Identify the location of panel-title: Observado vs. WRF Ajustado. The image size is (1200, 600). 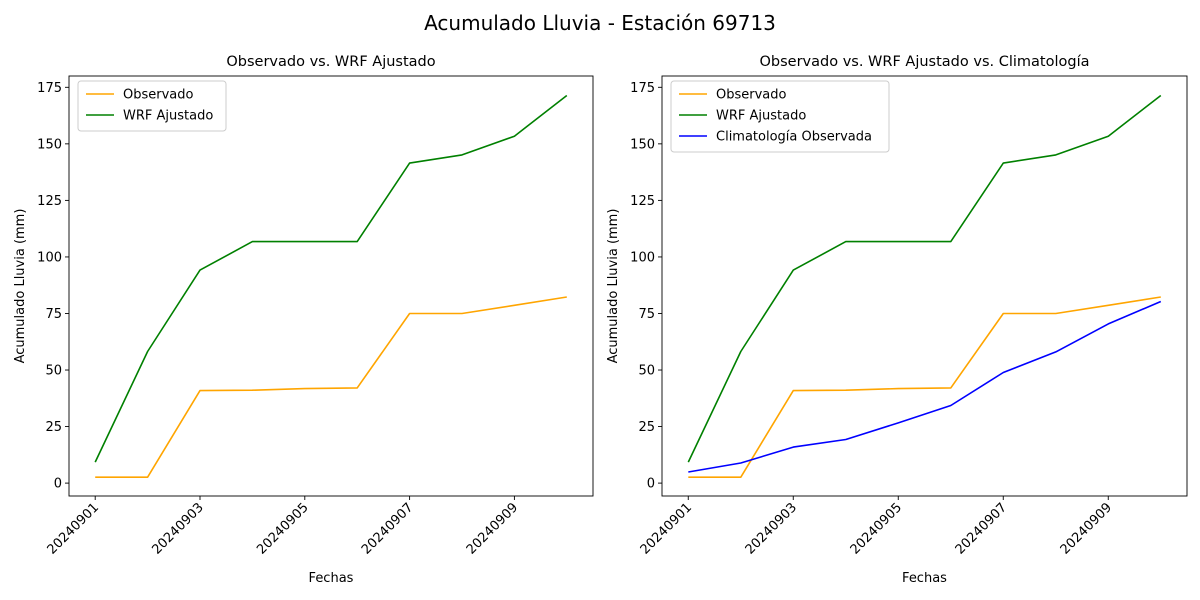
(330, 62).